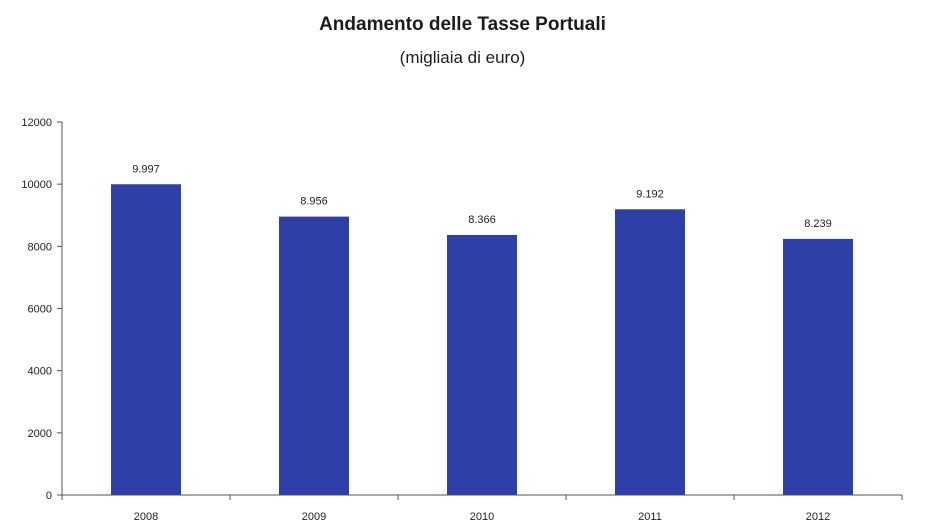 Image resolution: width=925 pixels, height=527 pixels. I want to click on y-tick-label: 6000, so click(40, 310).